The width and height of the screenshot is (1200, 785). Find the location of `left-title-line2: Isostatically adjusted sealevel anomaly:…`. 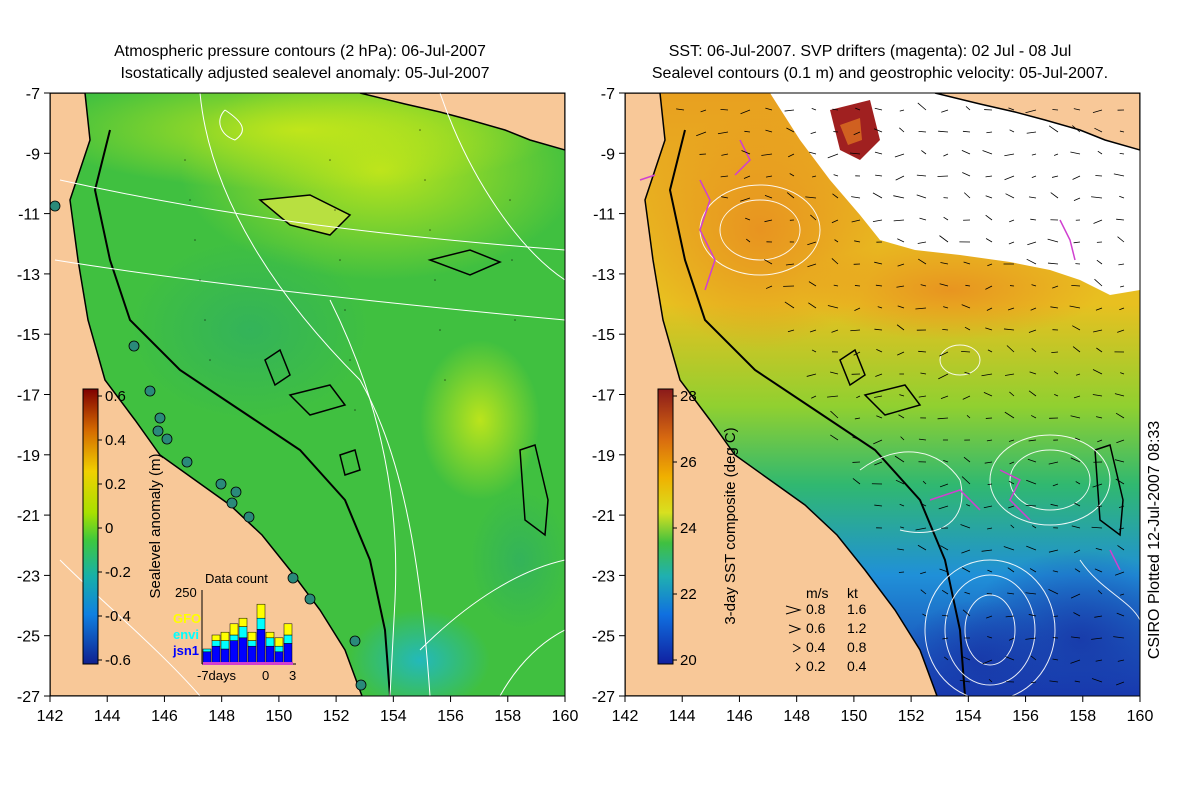

left-title-line2: Isostatically adjusted sealevel anomaly:… is located at coordinates (304, 73).